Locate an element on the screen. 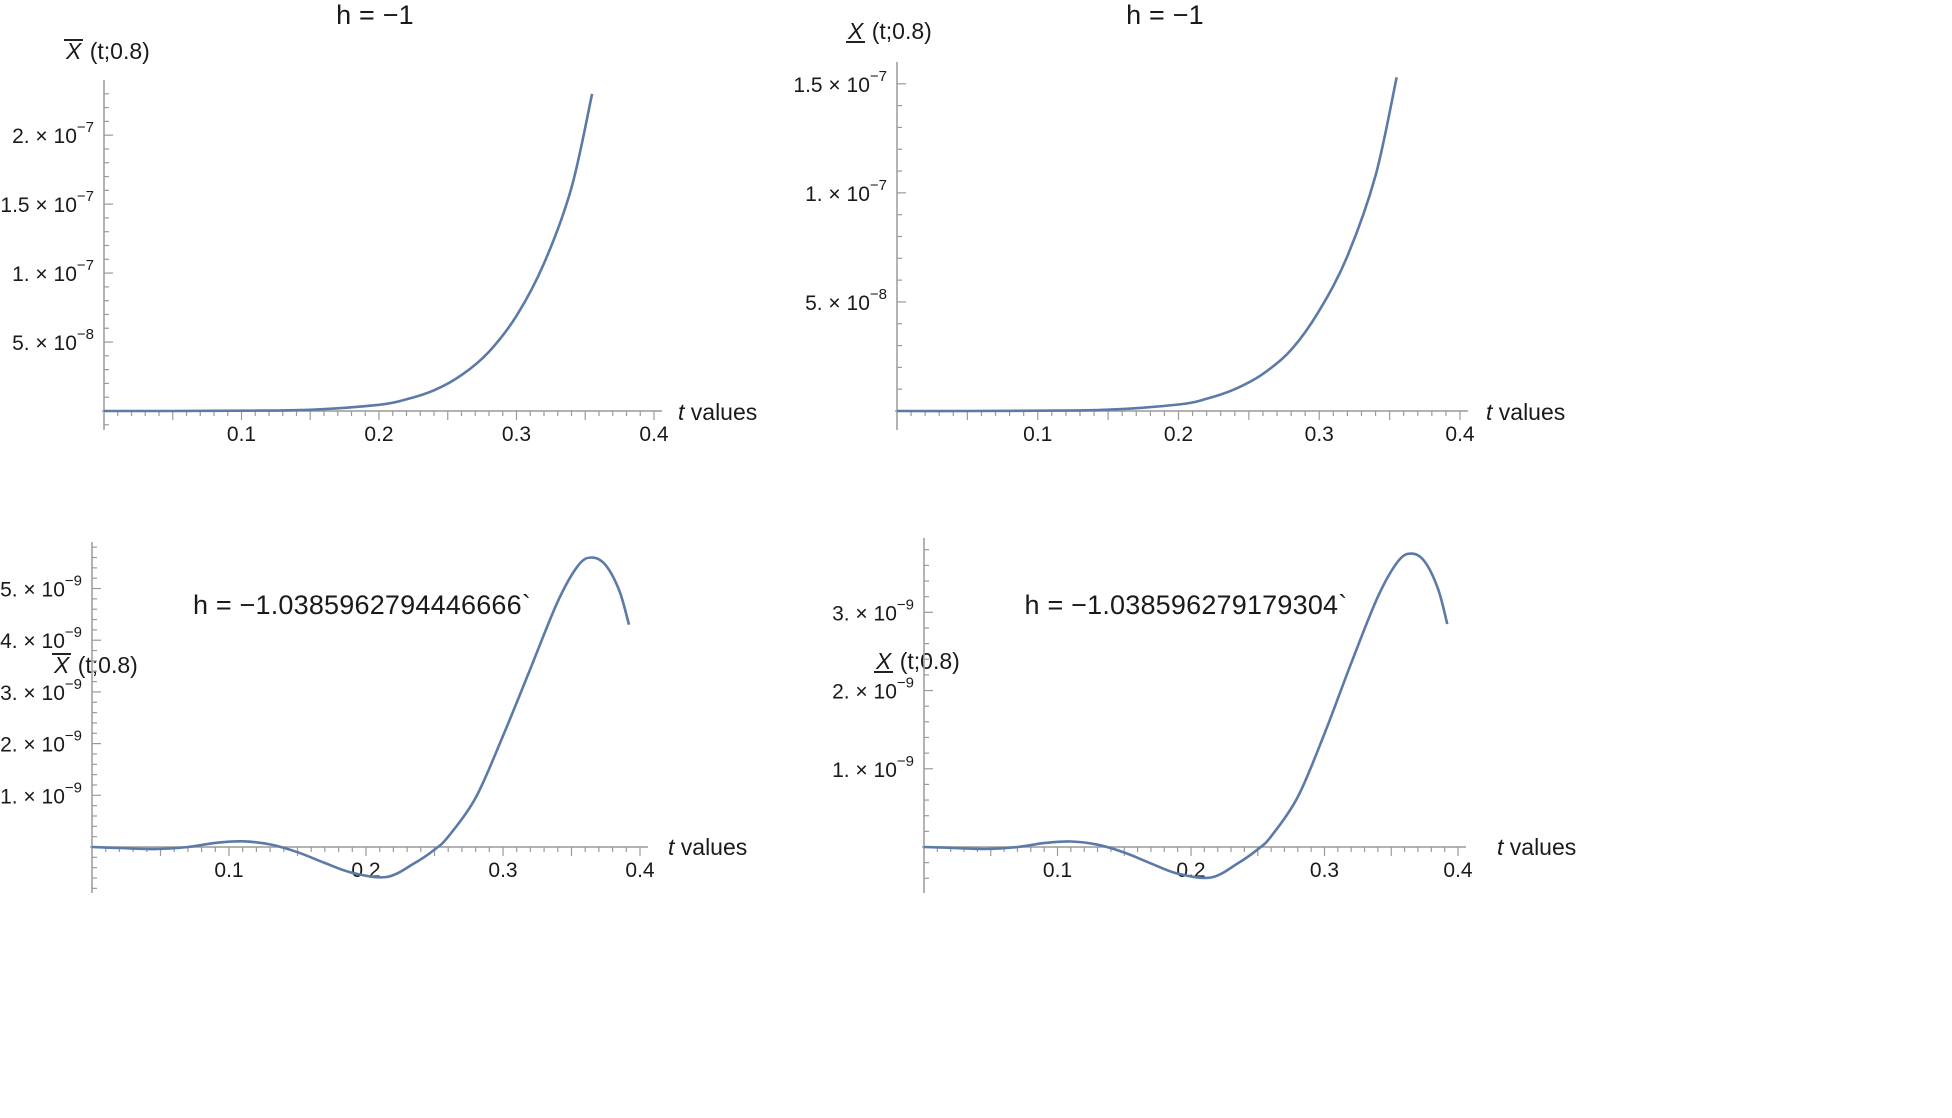  chart-title: h = −1.0385962794446666` is located at coordinates (362, 605).